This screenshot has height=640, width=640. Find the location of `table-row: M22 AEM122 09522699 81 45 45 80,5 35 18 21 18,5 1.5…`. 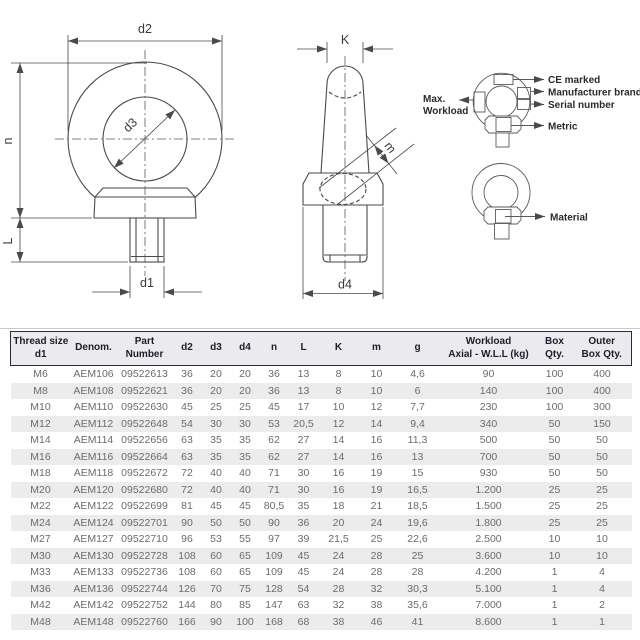

table-row: M22 AEM122 09522699 81 45 45 80,5 35 18 21 18,5 1.5… is located at coordinates (321, 506).